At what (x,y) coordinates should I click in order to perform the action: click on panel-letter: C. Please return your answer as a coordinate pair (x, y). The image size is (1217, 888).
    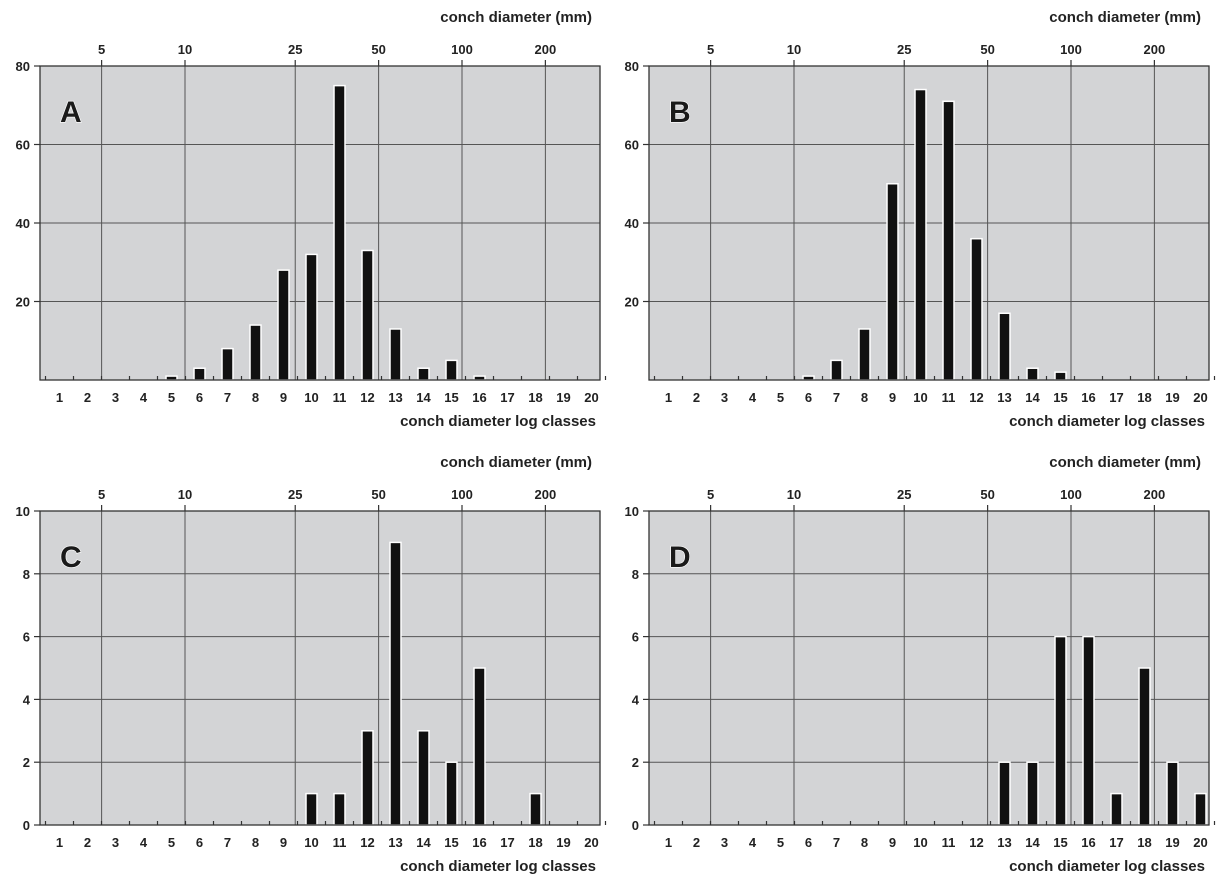
    Looking at the image, I should click on (71, 557).